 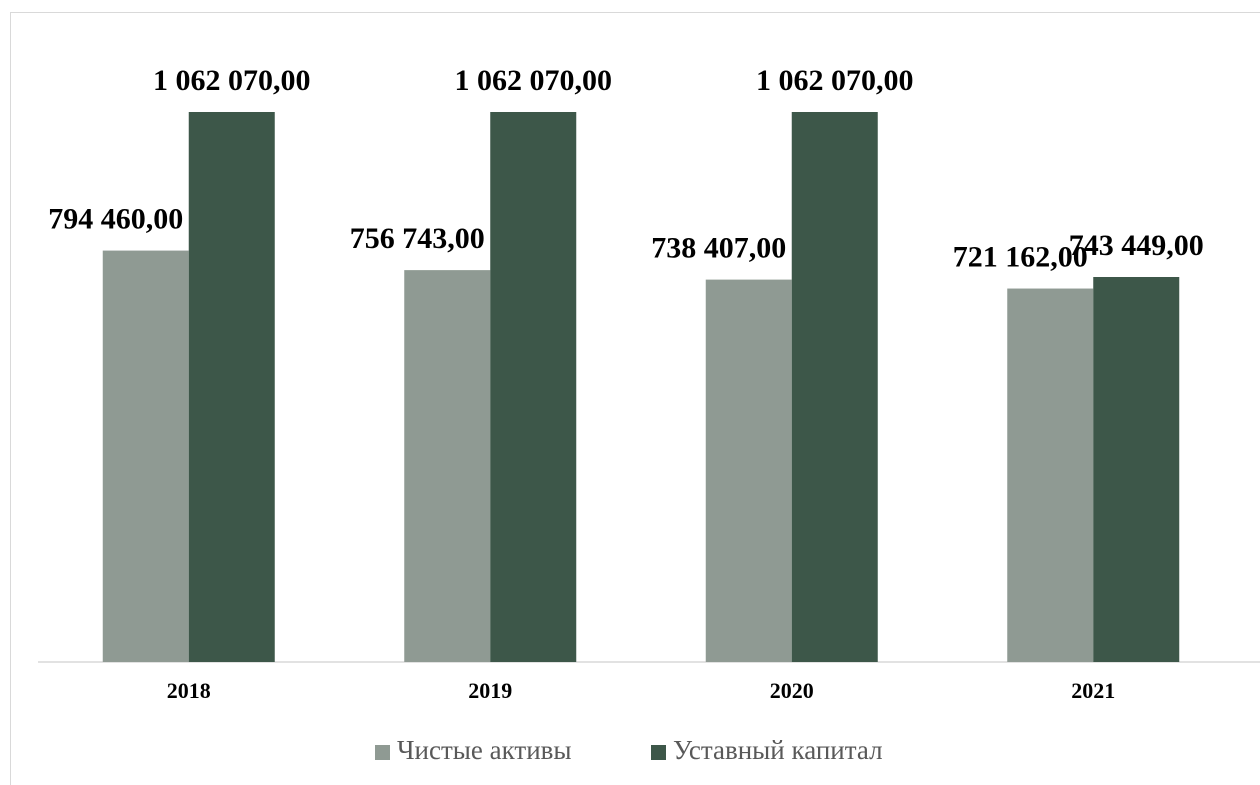 What do you see at coordinates (484, 750) in the screenshot?
I see `legend-label: Чистые активы` at bounding box center [484, 750].